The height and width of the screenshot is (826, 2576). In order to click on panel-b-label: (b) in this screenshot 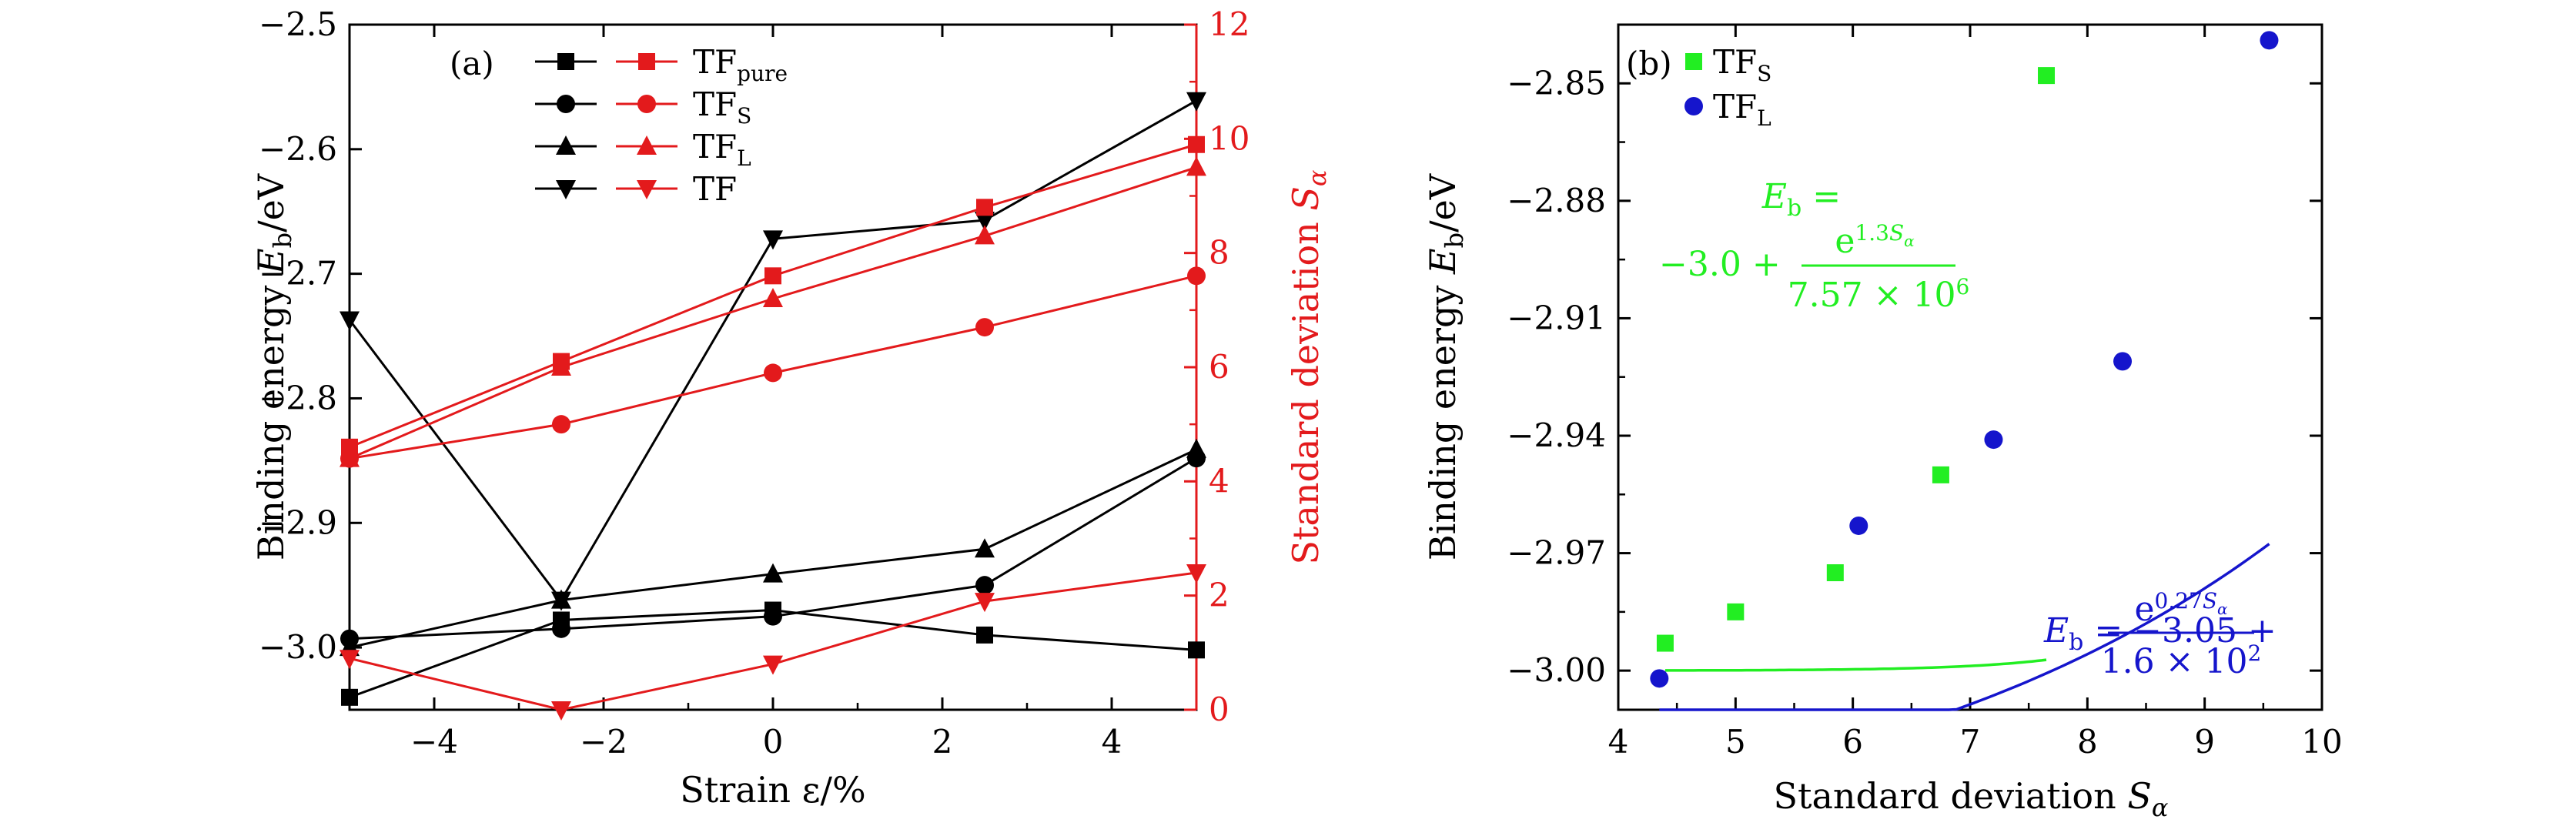, I will do `click(1649, 63)`.